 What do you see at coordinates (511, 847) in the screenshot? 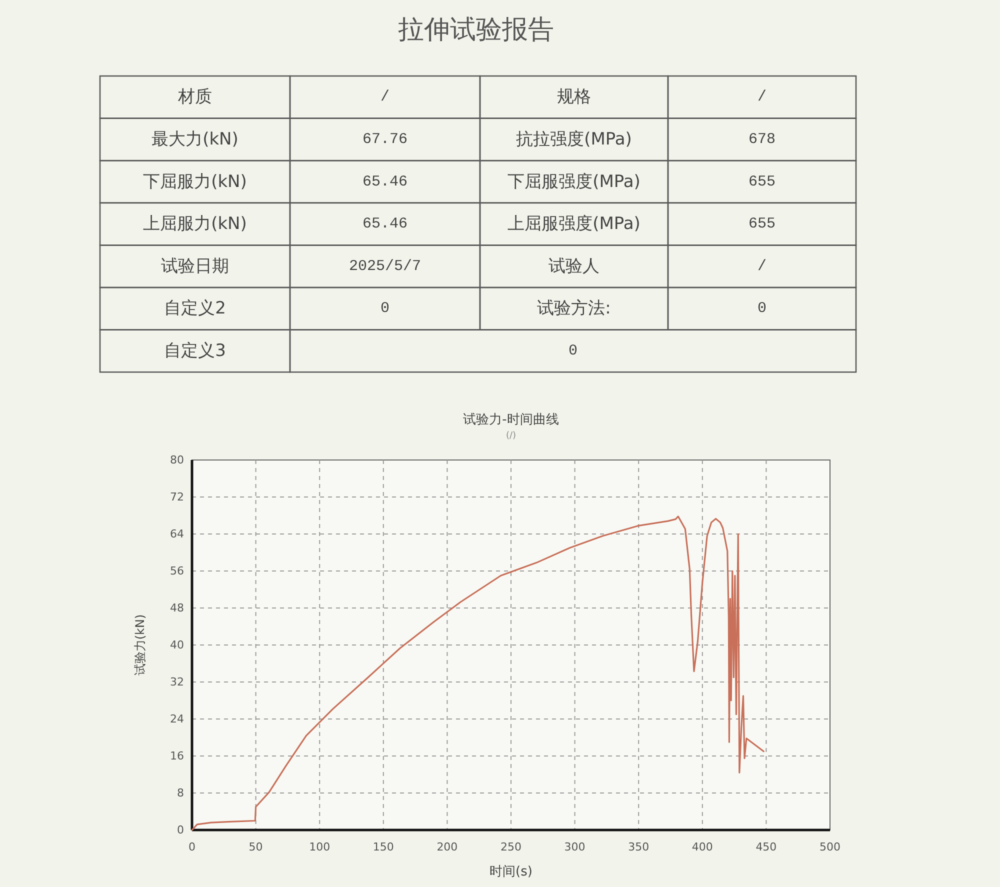
I see `x-tick-label: 250` at bounding box center [511, 847].